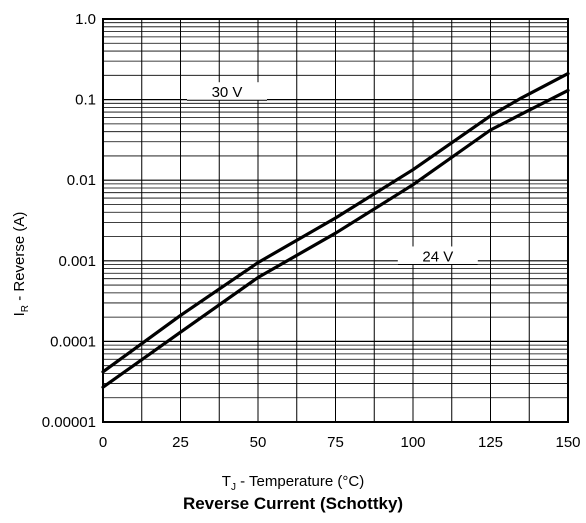  What do you see at coordinates (567, 442) in the screenshot?
I see `x-tick-label: 150` at bounding box center [567, 442].